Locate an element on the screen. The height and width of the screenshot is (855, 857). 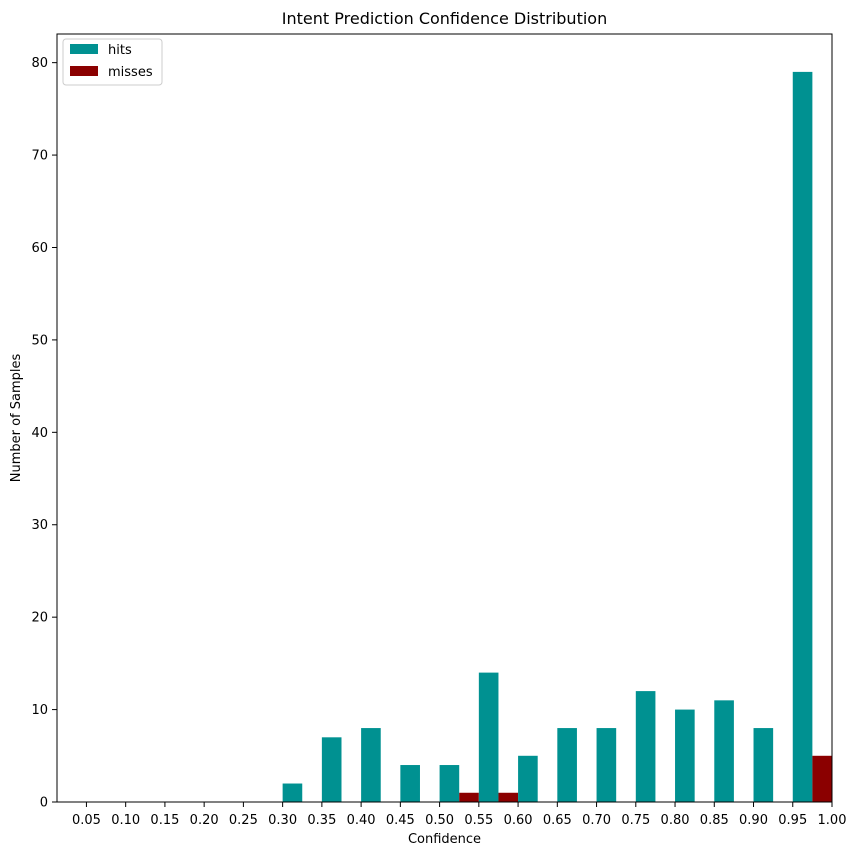
legend: hits misses is located at coordinates (112, 62).